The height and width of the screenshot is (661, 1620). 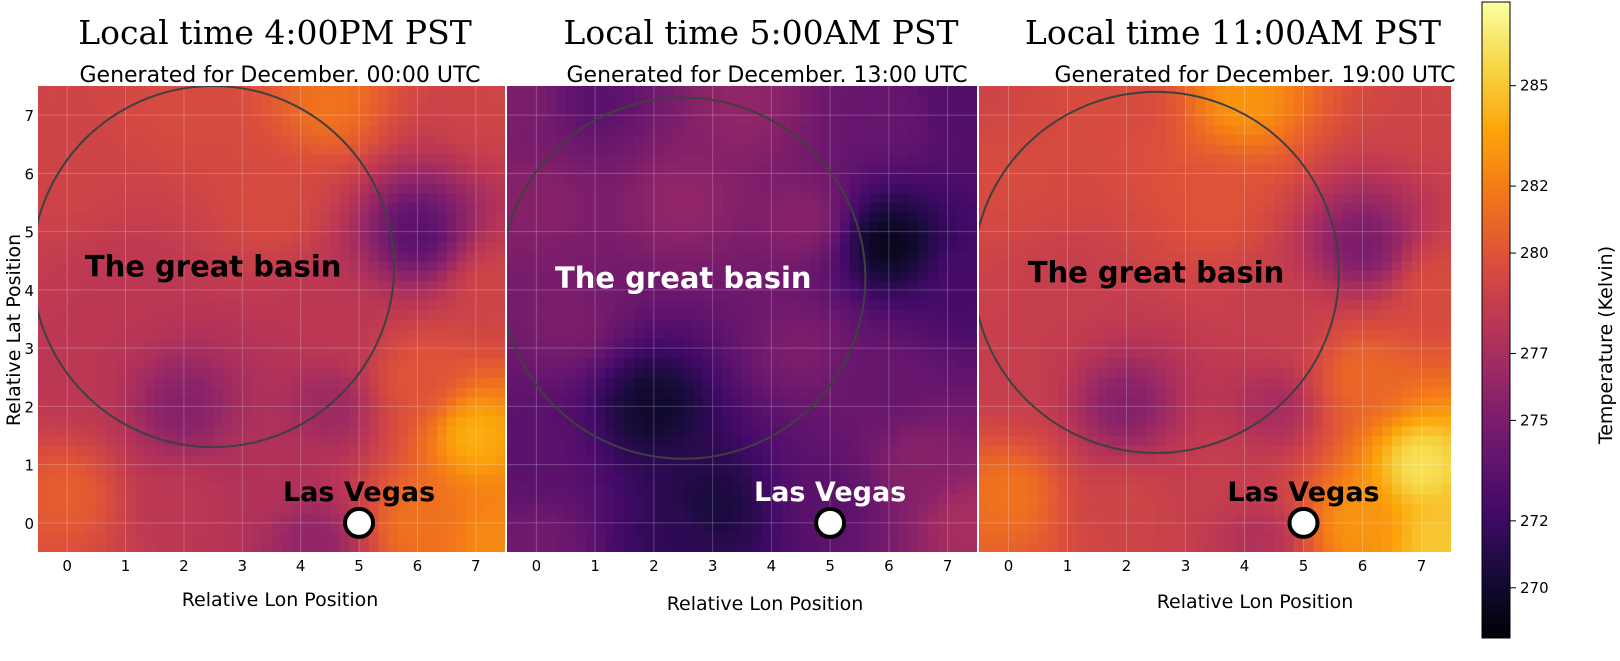 What do you see at coordinates (29, 524) in the screenshot?
I see `y-tick-label: 0` at bounding box center [29, 524].